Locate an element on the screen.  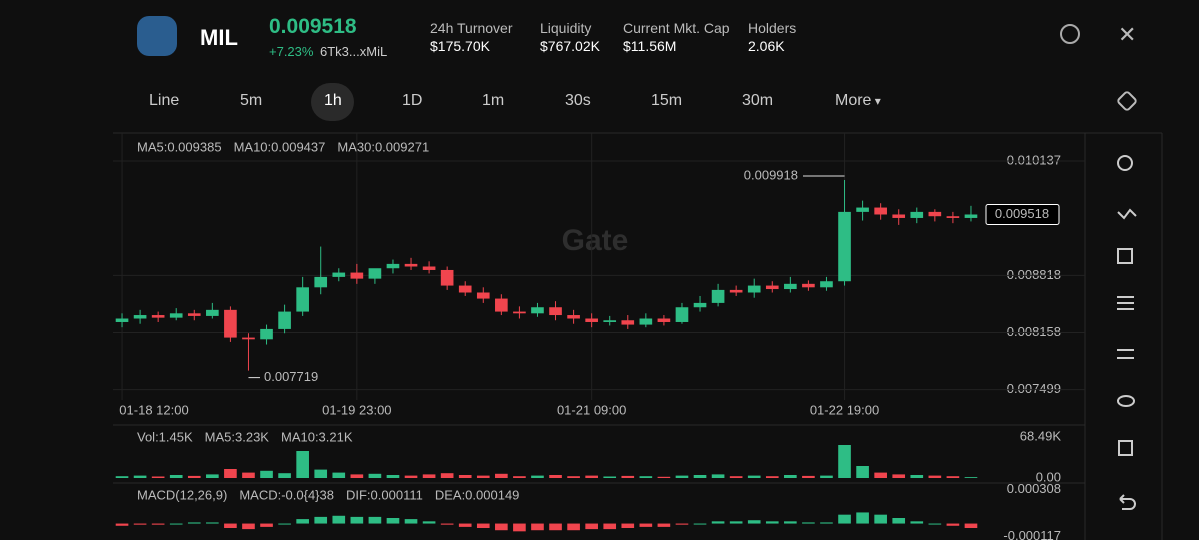
tab: 1D is located at coordinates (412, 100).